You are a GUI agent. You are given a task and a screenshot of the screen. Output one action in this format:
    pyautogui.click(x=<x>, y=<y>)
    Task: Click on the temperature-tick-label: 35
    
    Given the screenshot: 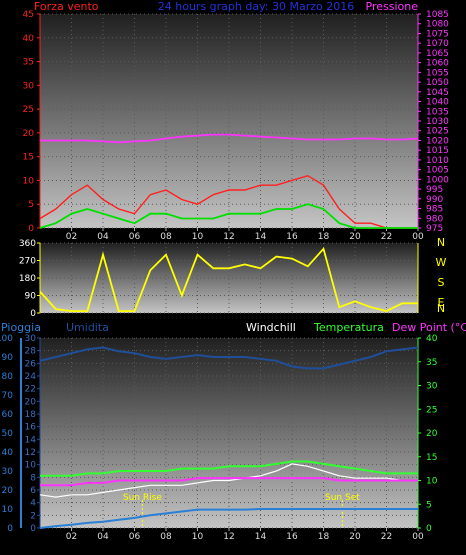 What is the action you would take?
    pyautogui.click(x=431, y=363)
    